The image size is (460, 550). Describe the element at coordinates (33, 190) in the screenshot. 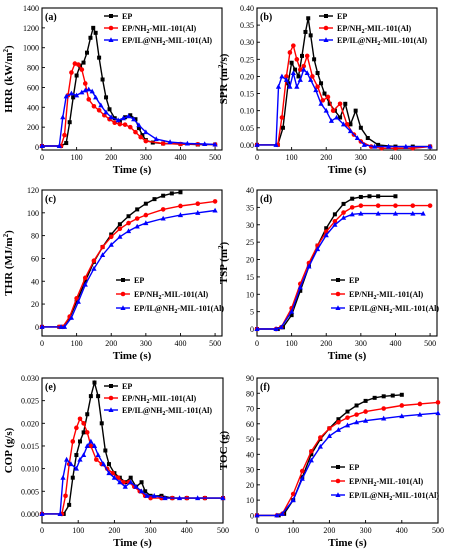

I see `y-tick-label: 120` at that location.